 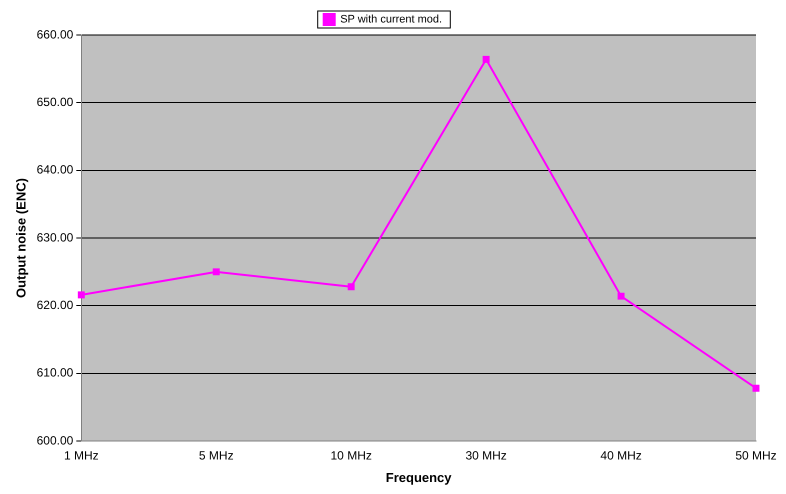 What do you see at coordinates (55, 237) in the screenshot?
I see `y-tick-label: 630.00` at bounding box center [55, 237].